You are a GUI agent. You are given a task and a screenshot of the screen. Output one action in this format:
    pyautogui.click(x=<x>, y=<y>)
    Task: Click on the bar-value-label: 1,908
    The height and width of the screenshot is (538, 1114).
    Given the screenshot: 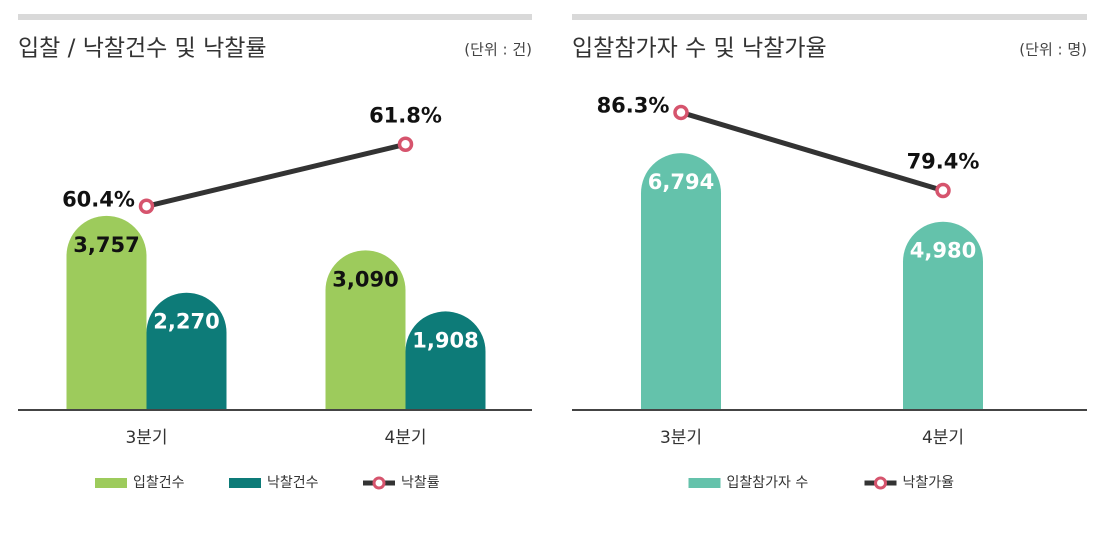 What is the action you would take?
    pyautogui.click(x=445, y=340)
    